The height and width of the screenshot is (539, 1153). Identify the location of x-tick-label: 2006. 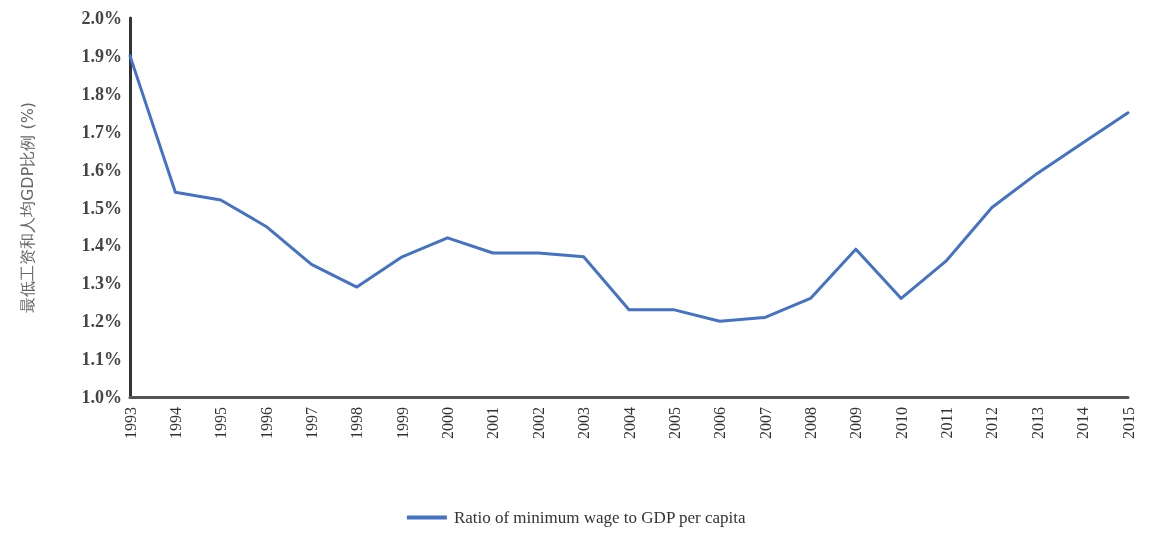
(720, 423).